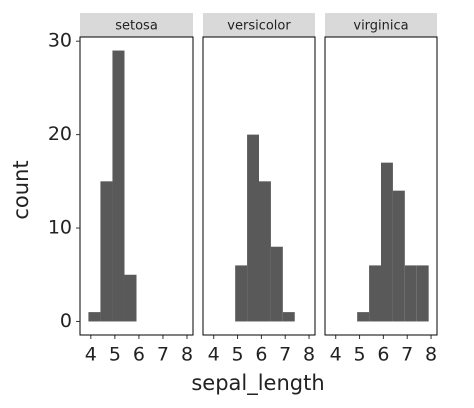 This screenshot has width=474, height=408. What do you see at coordinates (60, 134) in the screenshot?
I see `y-tick-label: 20` at bounding box center [60, 134].